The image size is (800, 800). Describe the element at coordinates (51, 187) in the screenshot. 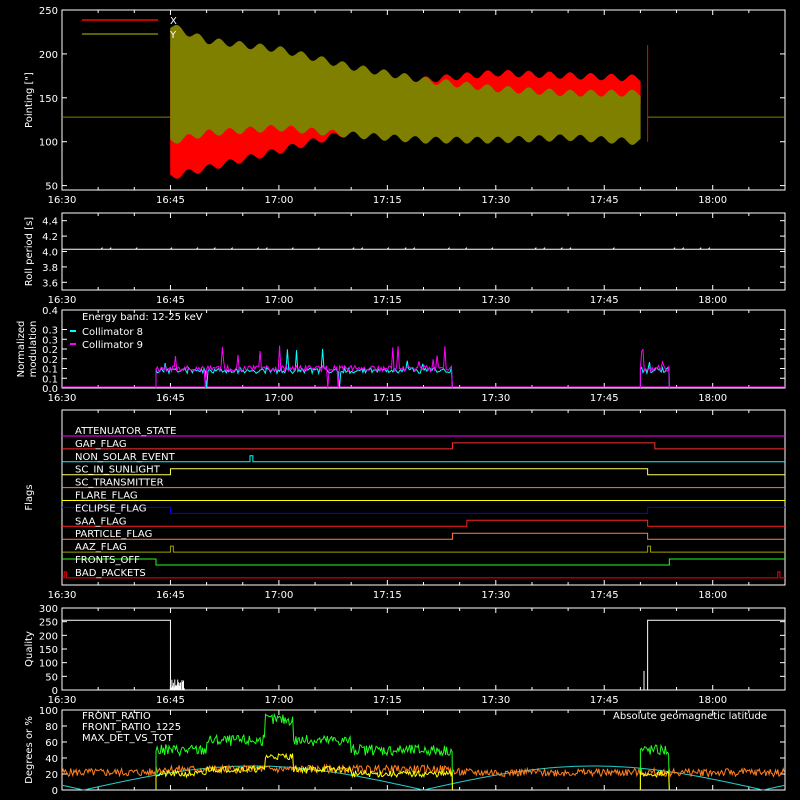

I see `y-tick-label: 50` at that location.